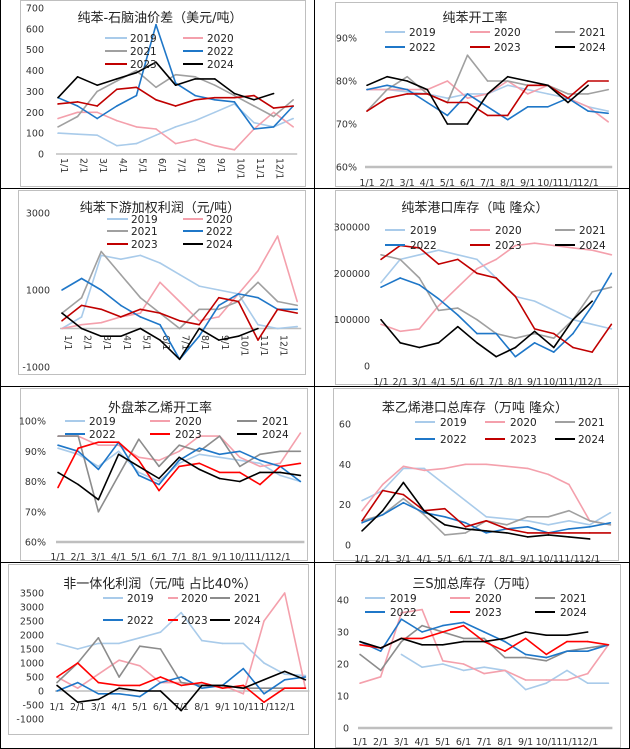  What do you see at coordinates (160, 408) in the screenshot?
I see `chart-title: 外盘苯乙烯开工率` at bounding box center [160, 408].